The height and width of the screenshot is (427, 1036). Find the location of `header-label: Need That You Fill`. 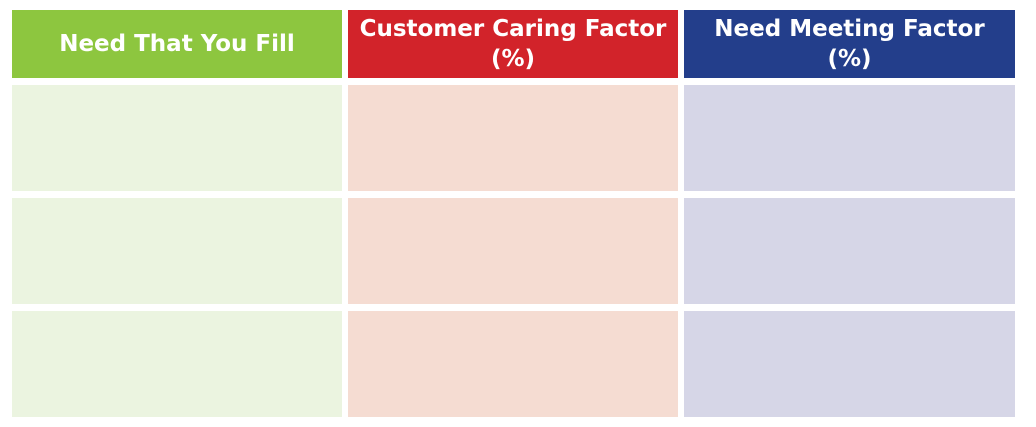

header-label: Need That You Fill is located at coordinates (177, 44).